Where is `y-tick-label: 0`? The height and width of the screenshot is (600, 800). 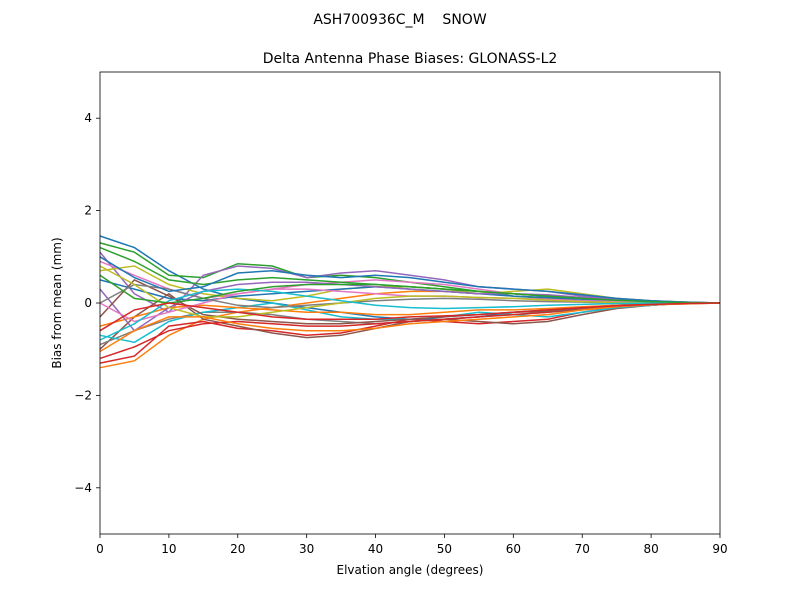 y-tick-label: 0 is located at coordinates (88, 303).